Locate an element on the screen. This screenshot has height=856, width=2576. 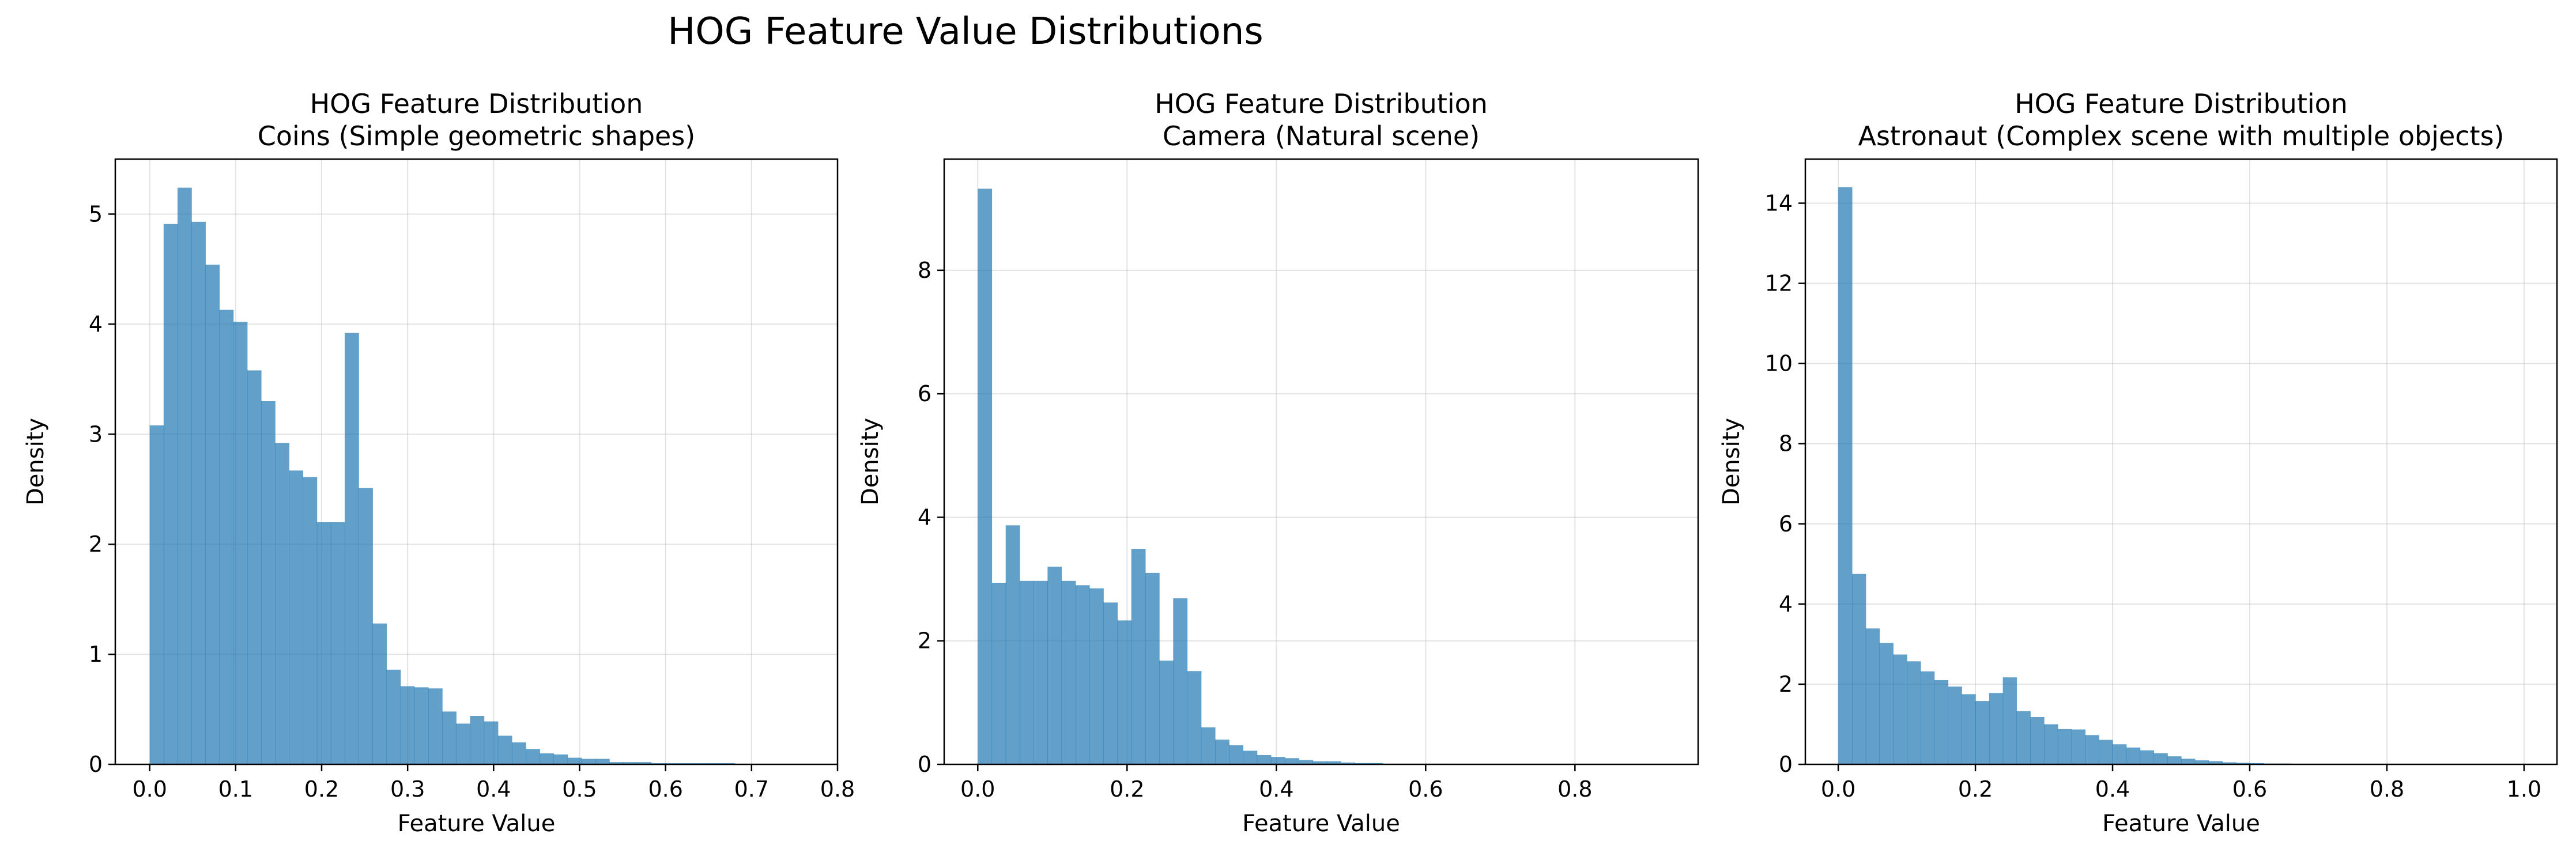
x-tick-label: 0.1 is located at coordinates (235, 789).